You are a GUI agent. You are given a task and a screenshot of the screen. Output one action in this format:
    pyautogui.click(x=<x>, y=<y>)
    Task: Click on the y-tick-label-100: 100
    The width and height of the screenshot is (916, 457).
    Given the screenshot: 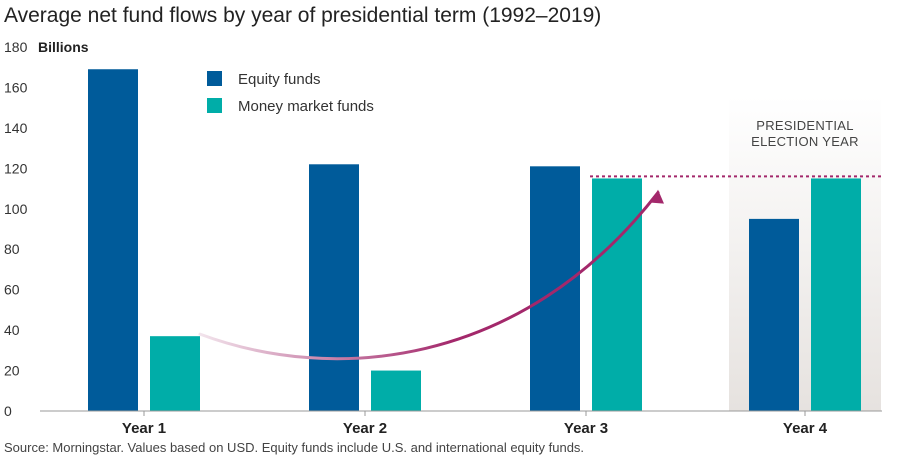 What is the action you would take?
    pyautogui.click(x=16, y=209)
    